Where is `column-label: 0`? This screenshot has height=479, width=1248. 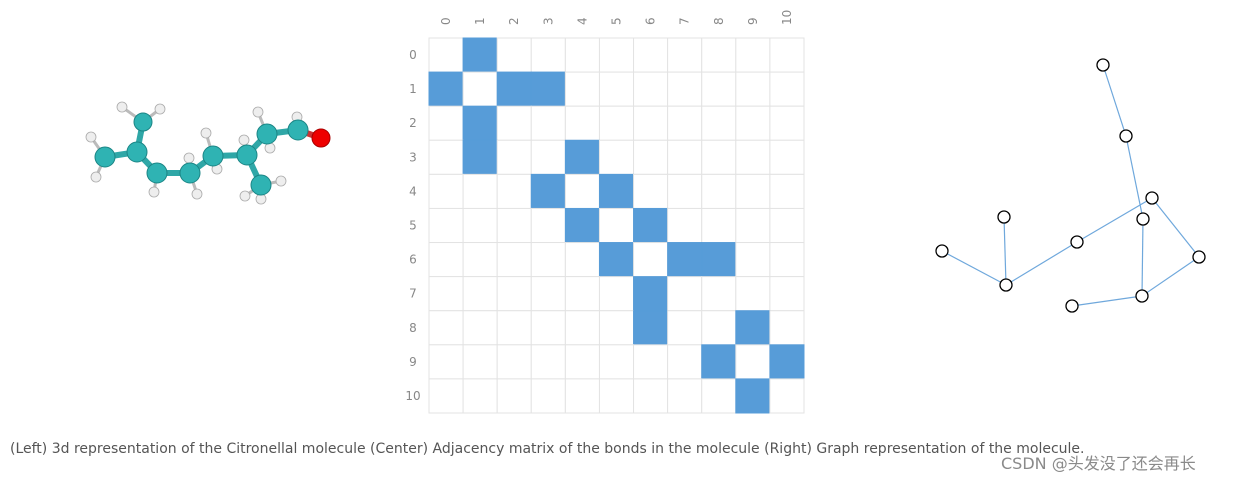
column-label: 0 is located at coordinates (446, 21).